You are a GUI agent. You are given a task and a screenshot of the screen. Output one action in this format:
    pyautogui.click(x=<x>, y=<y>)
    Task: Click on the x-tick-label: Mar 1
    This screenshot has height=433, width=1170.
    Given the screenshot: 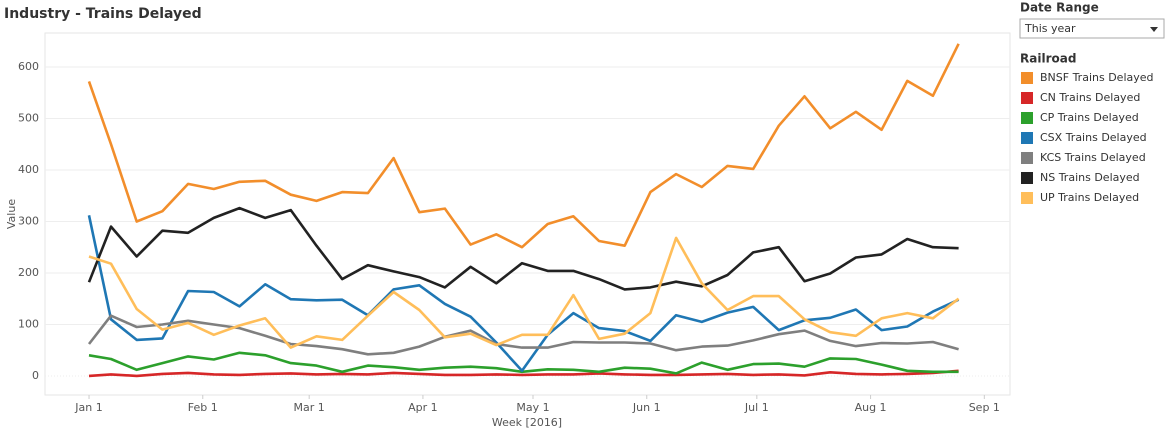 What is the action you would take?
    pyautogui.click(x=309, y=407)
    